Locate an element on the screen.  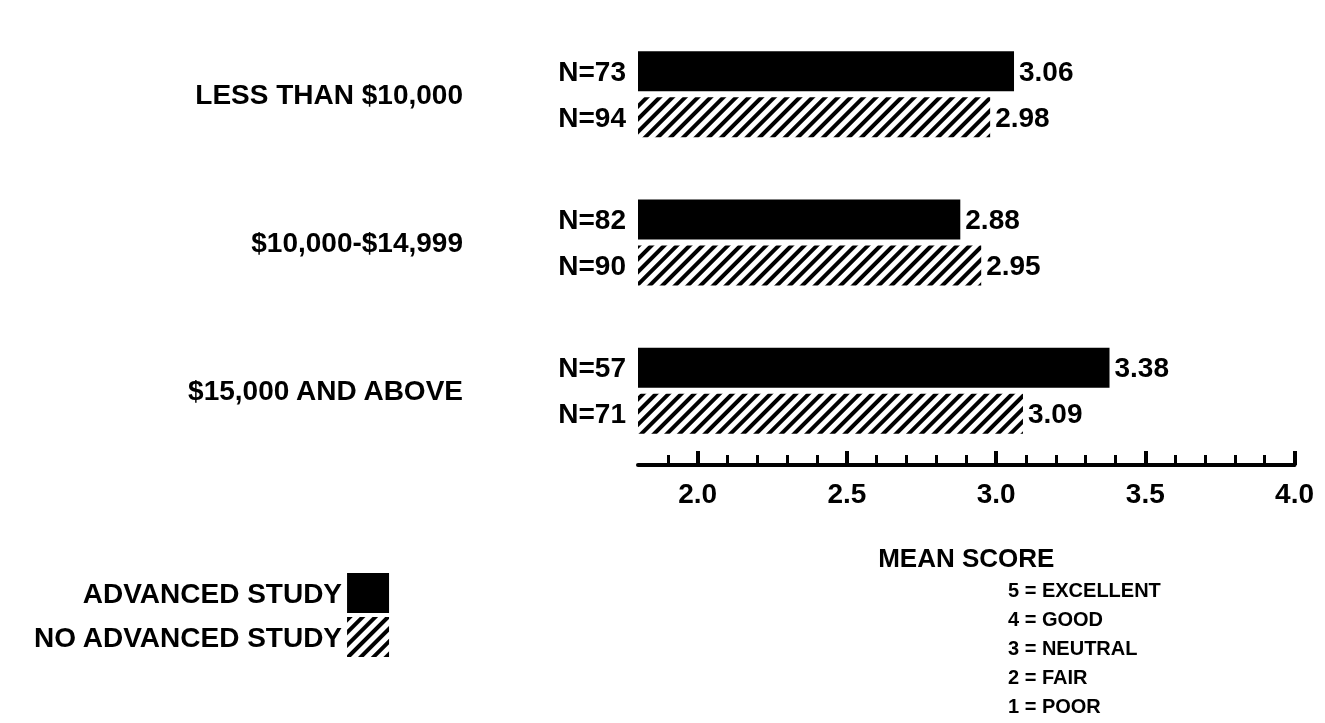
x-tick-label: 2.0 is located at coordinates (698, 493).